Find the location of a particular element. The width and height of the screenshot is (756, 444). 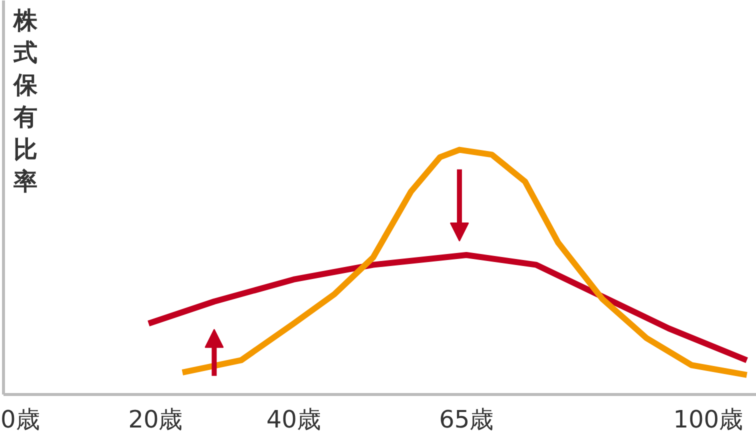

x-tick-label: 0歳 is located at coordinates (20, 420).